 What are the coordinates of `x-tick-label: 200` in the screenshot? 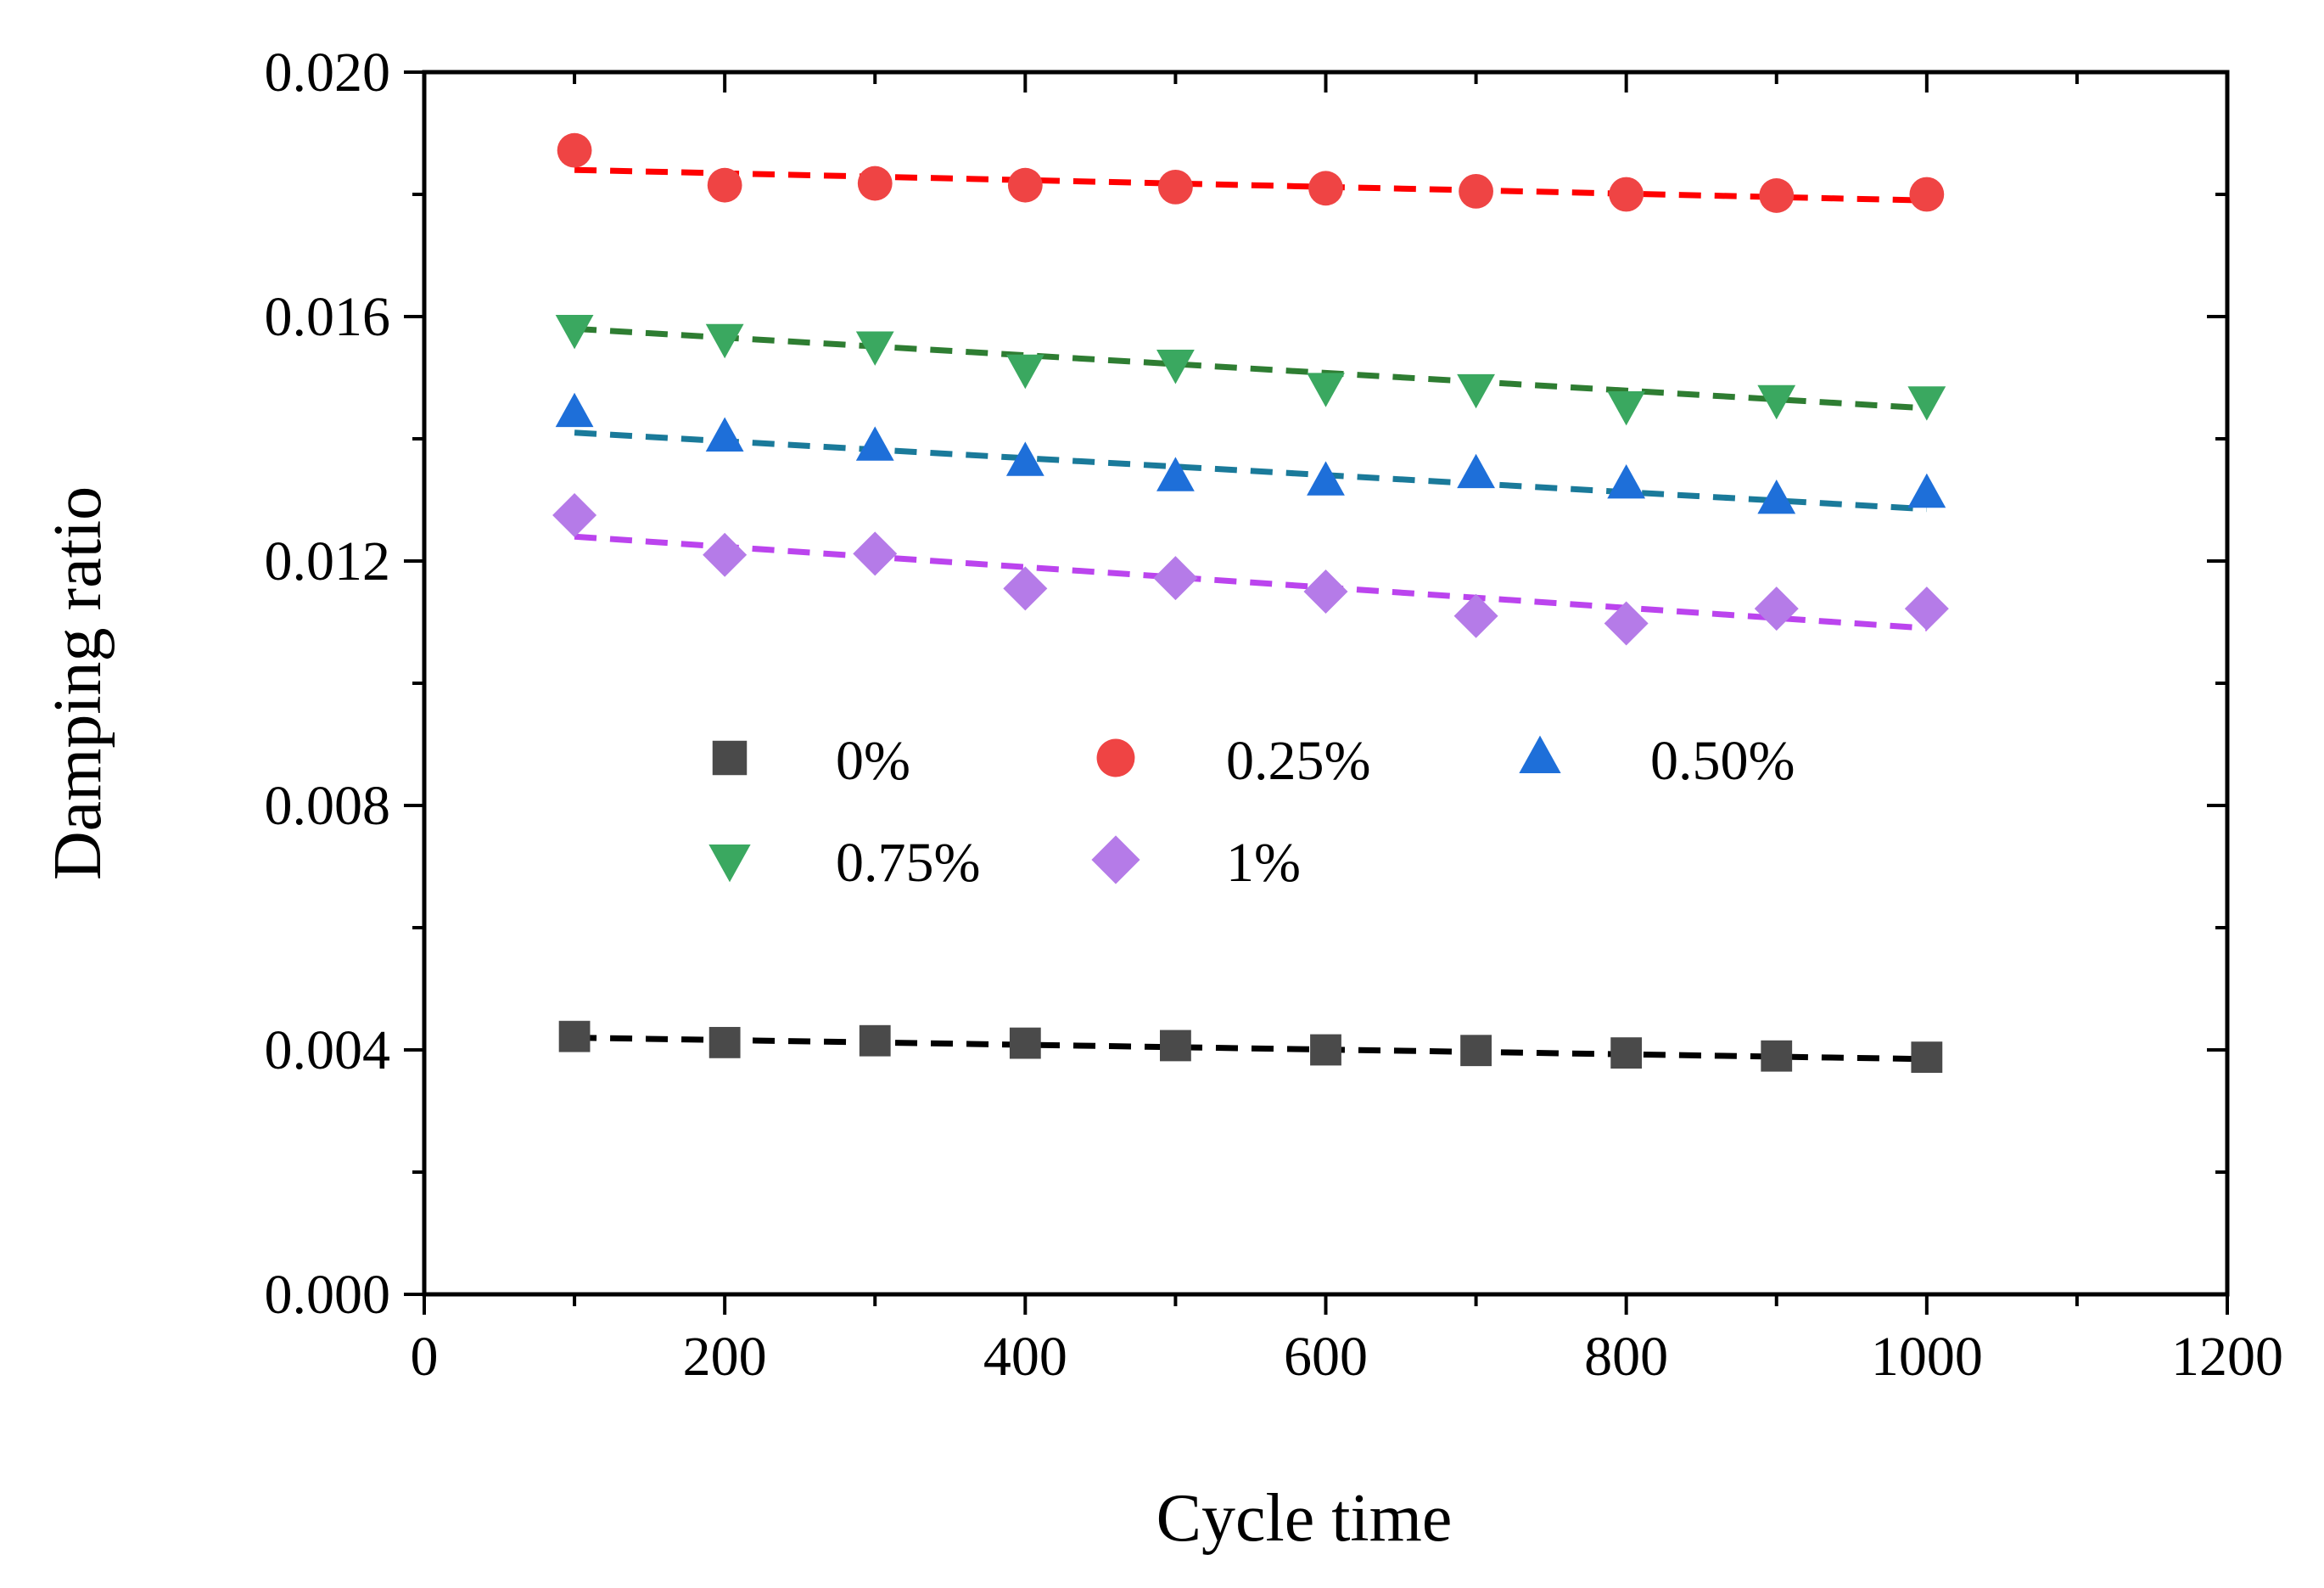 It's located at (725, 1357).